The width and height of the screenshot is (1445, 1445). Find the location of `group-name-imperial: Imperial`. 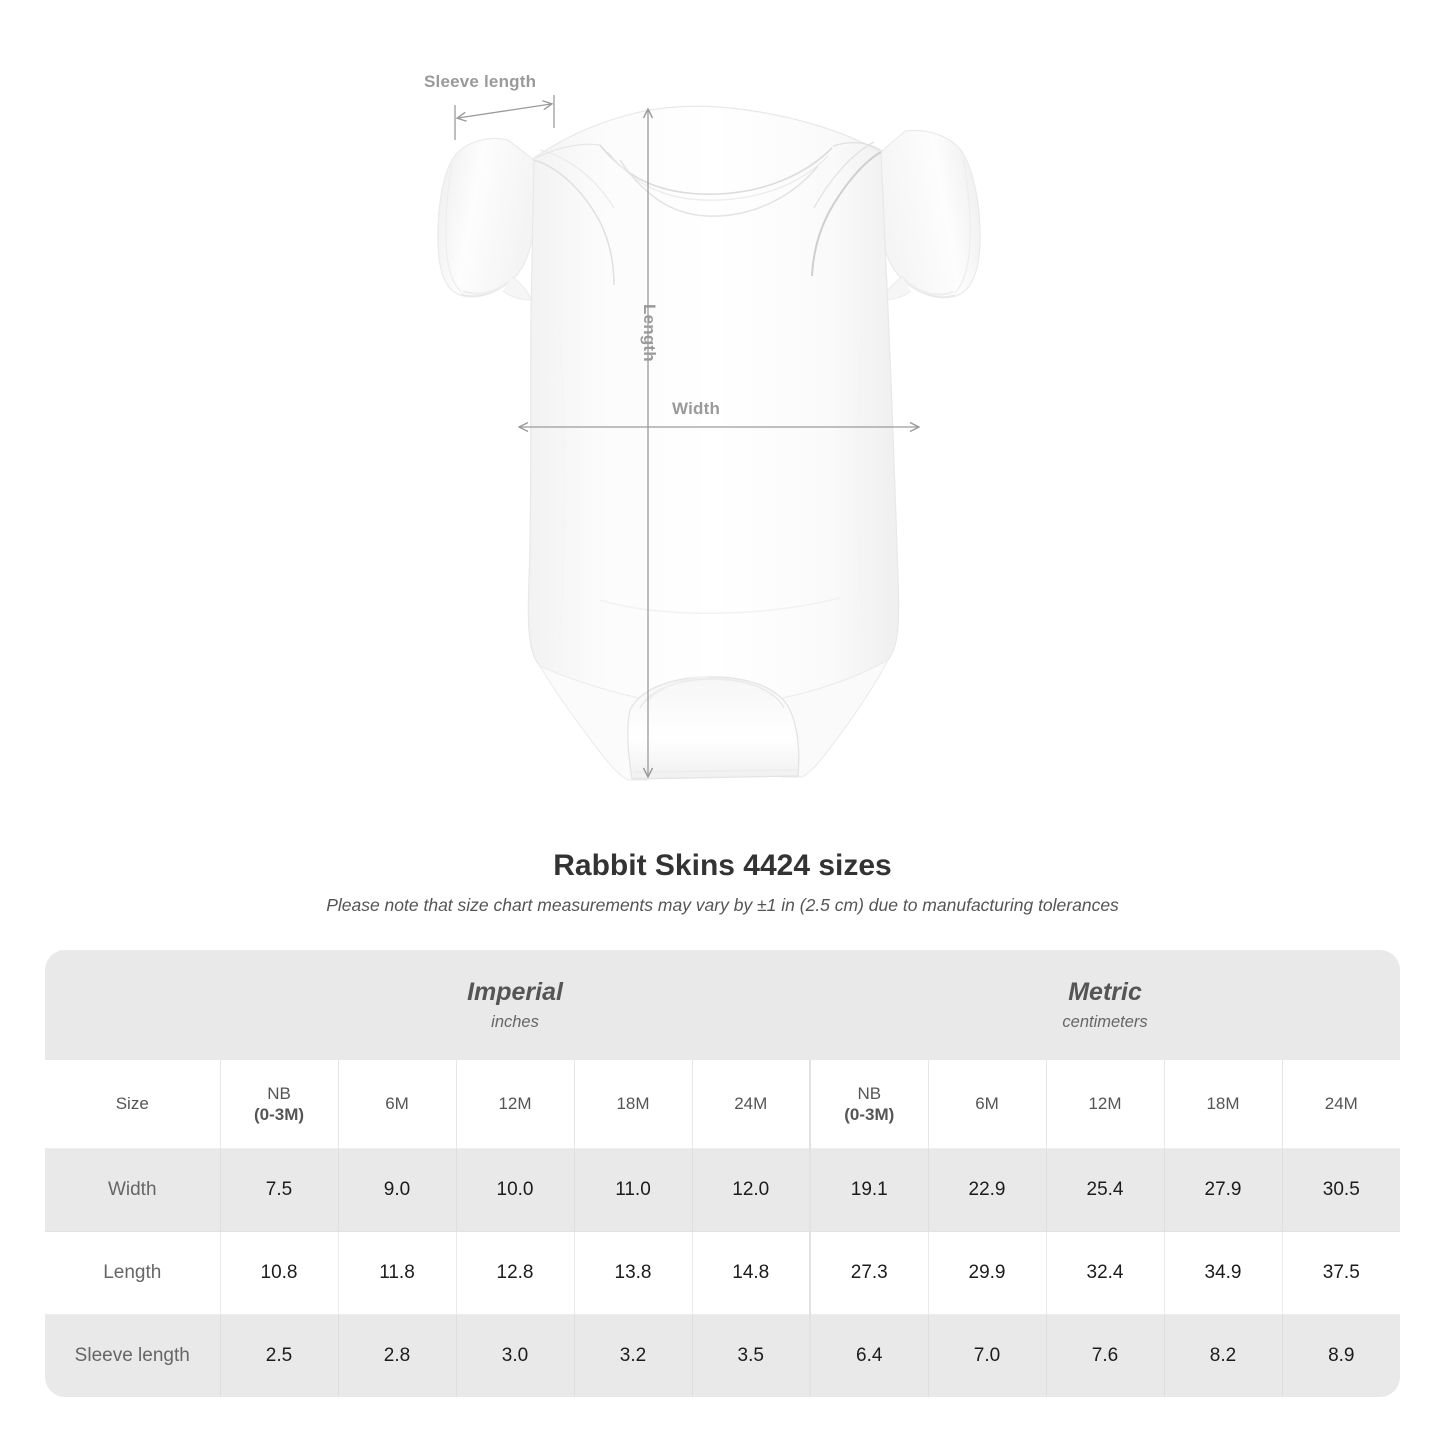

group-name-imperial: Imperial is located at coordinates (515, 992).